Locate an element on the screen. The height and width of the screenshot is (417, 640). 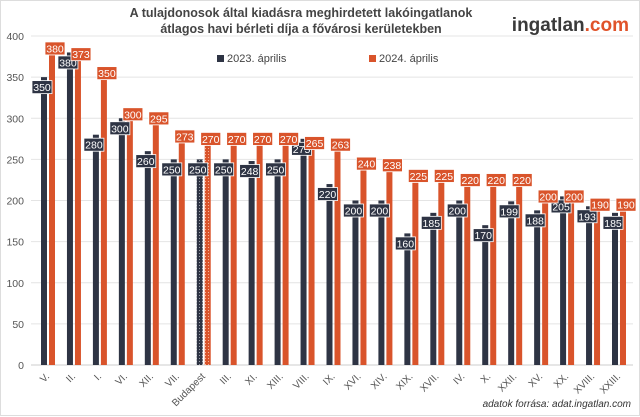
x-tick-label: XX. is located at coordinates (561, 380).